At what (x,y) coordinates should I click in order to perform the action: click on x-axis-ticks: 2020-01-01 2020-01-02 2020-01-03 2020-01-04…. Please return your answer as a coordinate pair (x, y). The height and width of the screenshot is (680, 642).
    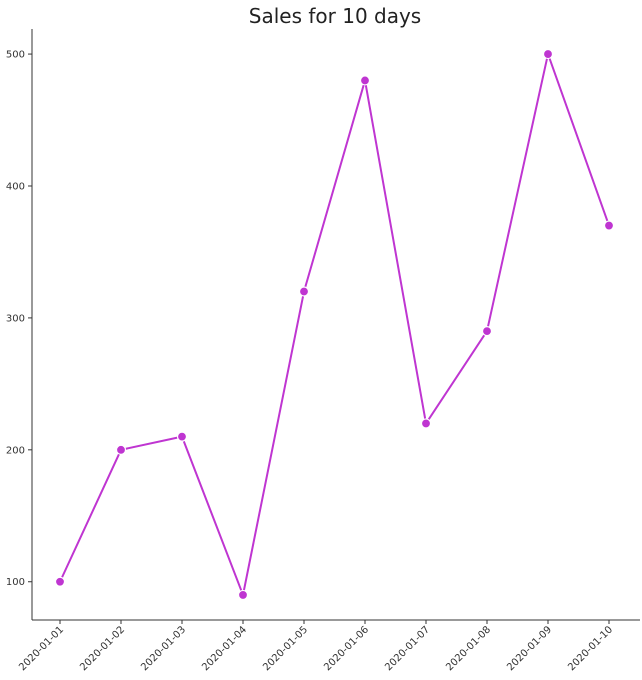
    Looking at the image, I should click on (316, 646).